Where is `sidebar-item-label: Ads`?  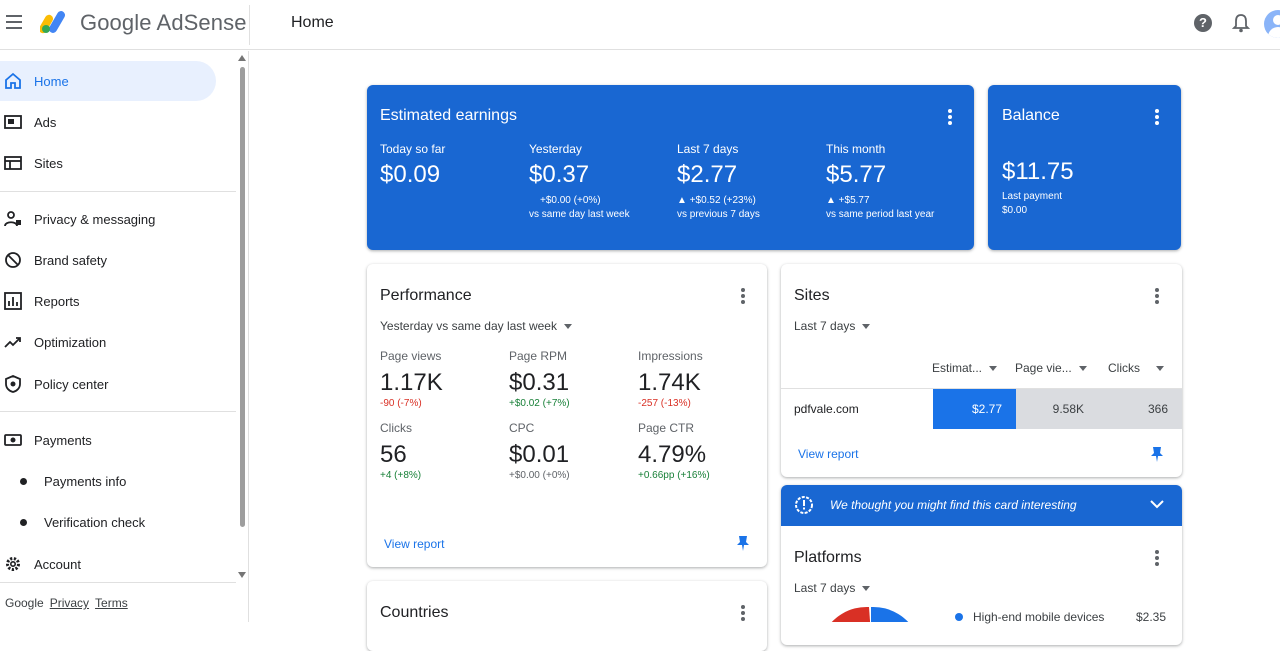 sidebar-item-label: Ads is located at coordinates (45, 122).